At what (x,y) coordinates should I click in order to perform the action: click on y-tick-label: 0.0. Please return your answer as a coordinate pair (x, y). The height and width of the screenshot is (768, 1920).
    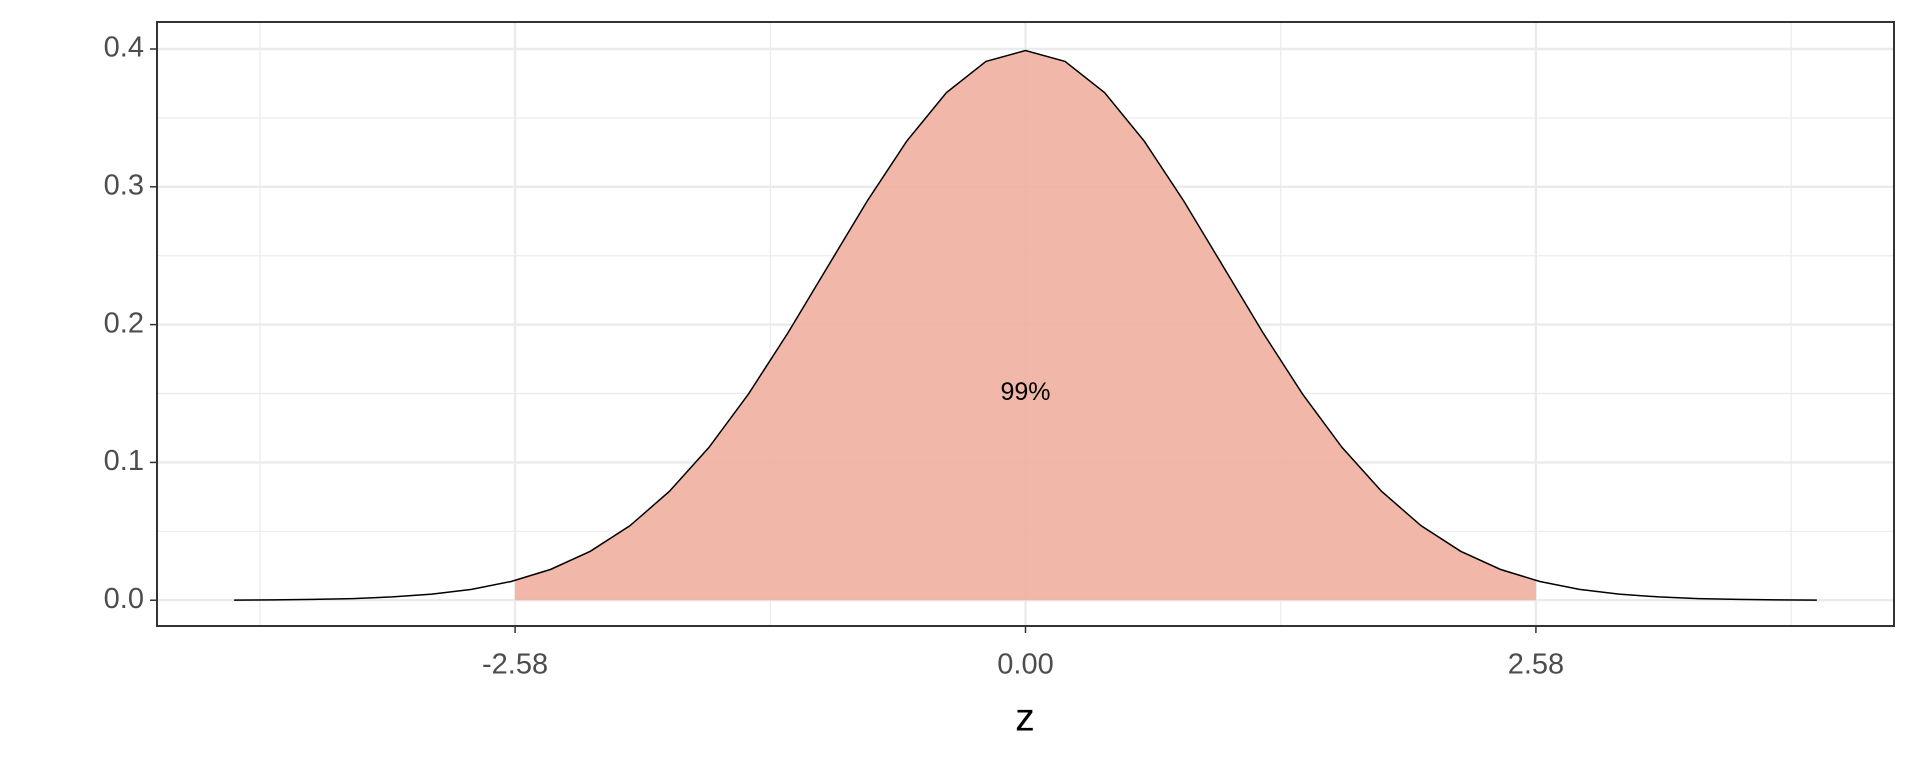
    Looking at the image, I should click on (124, 599).